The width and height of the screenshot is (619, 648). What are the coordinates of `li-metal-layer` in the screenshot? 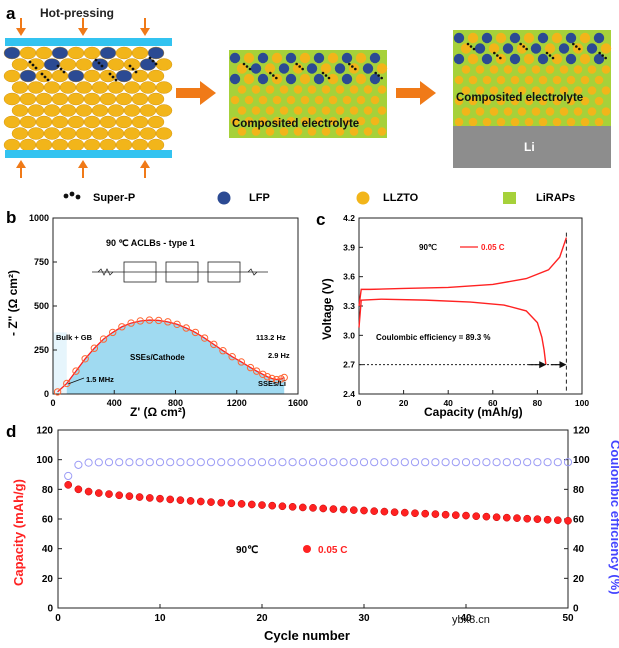 It's located at (532, 147).